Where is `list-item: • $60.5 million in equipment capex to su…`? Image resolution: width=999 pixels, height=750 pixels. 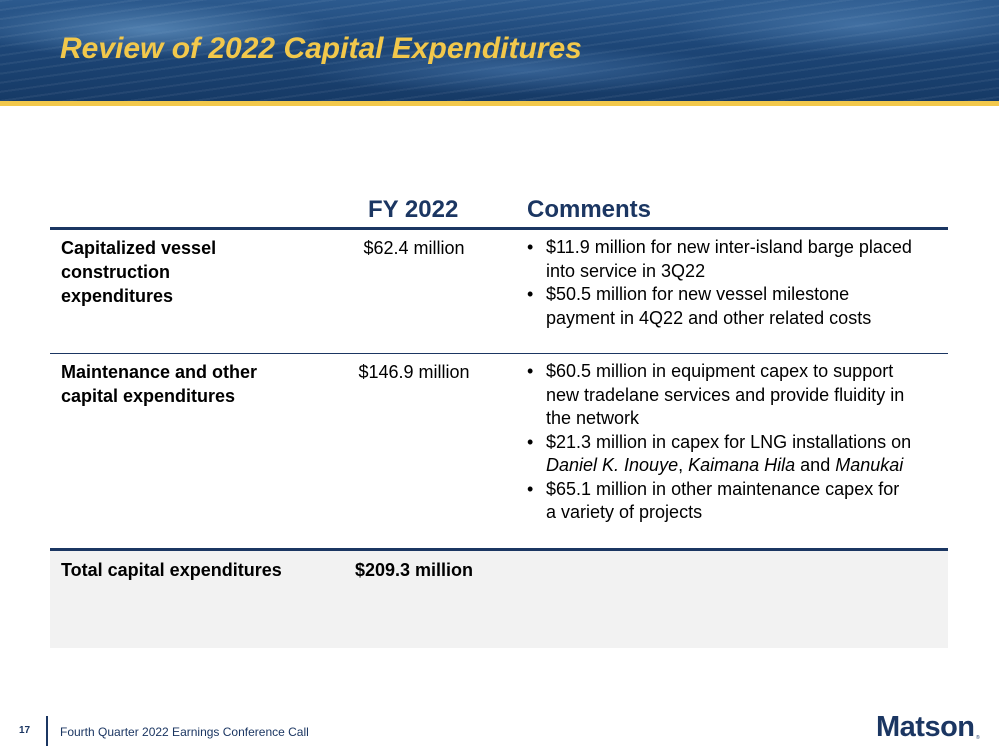 list-item: • $60.5 million in equipment capex to su… is located at coordinates (716, 394).